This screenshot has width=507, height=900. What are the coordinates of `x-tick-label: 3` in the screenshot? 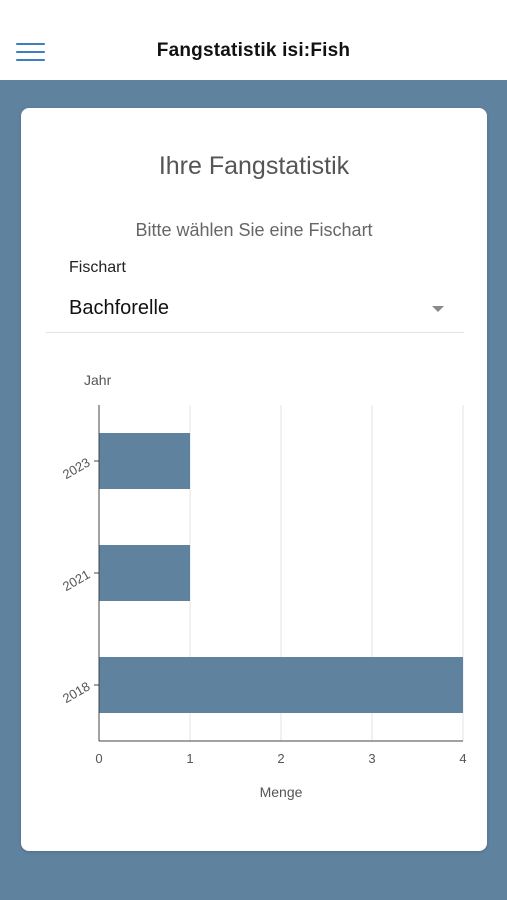 It's located at (371, 758).